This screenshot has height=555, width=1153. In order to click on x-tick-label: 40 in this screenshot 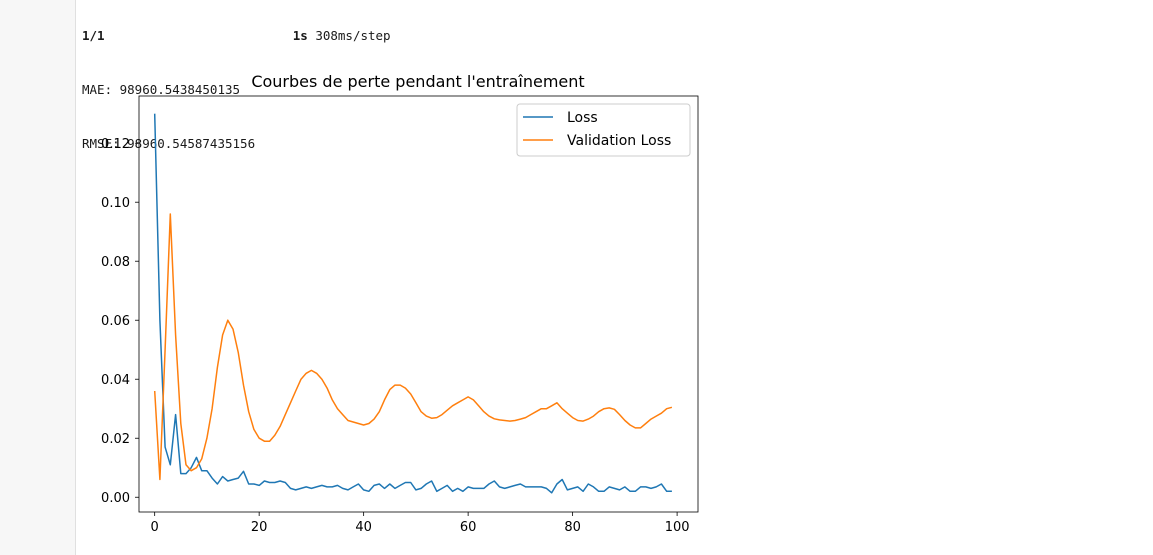, I will do `click(363, 527)`.